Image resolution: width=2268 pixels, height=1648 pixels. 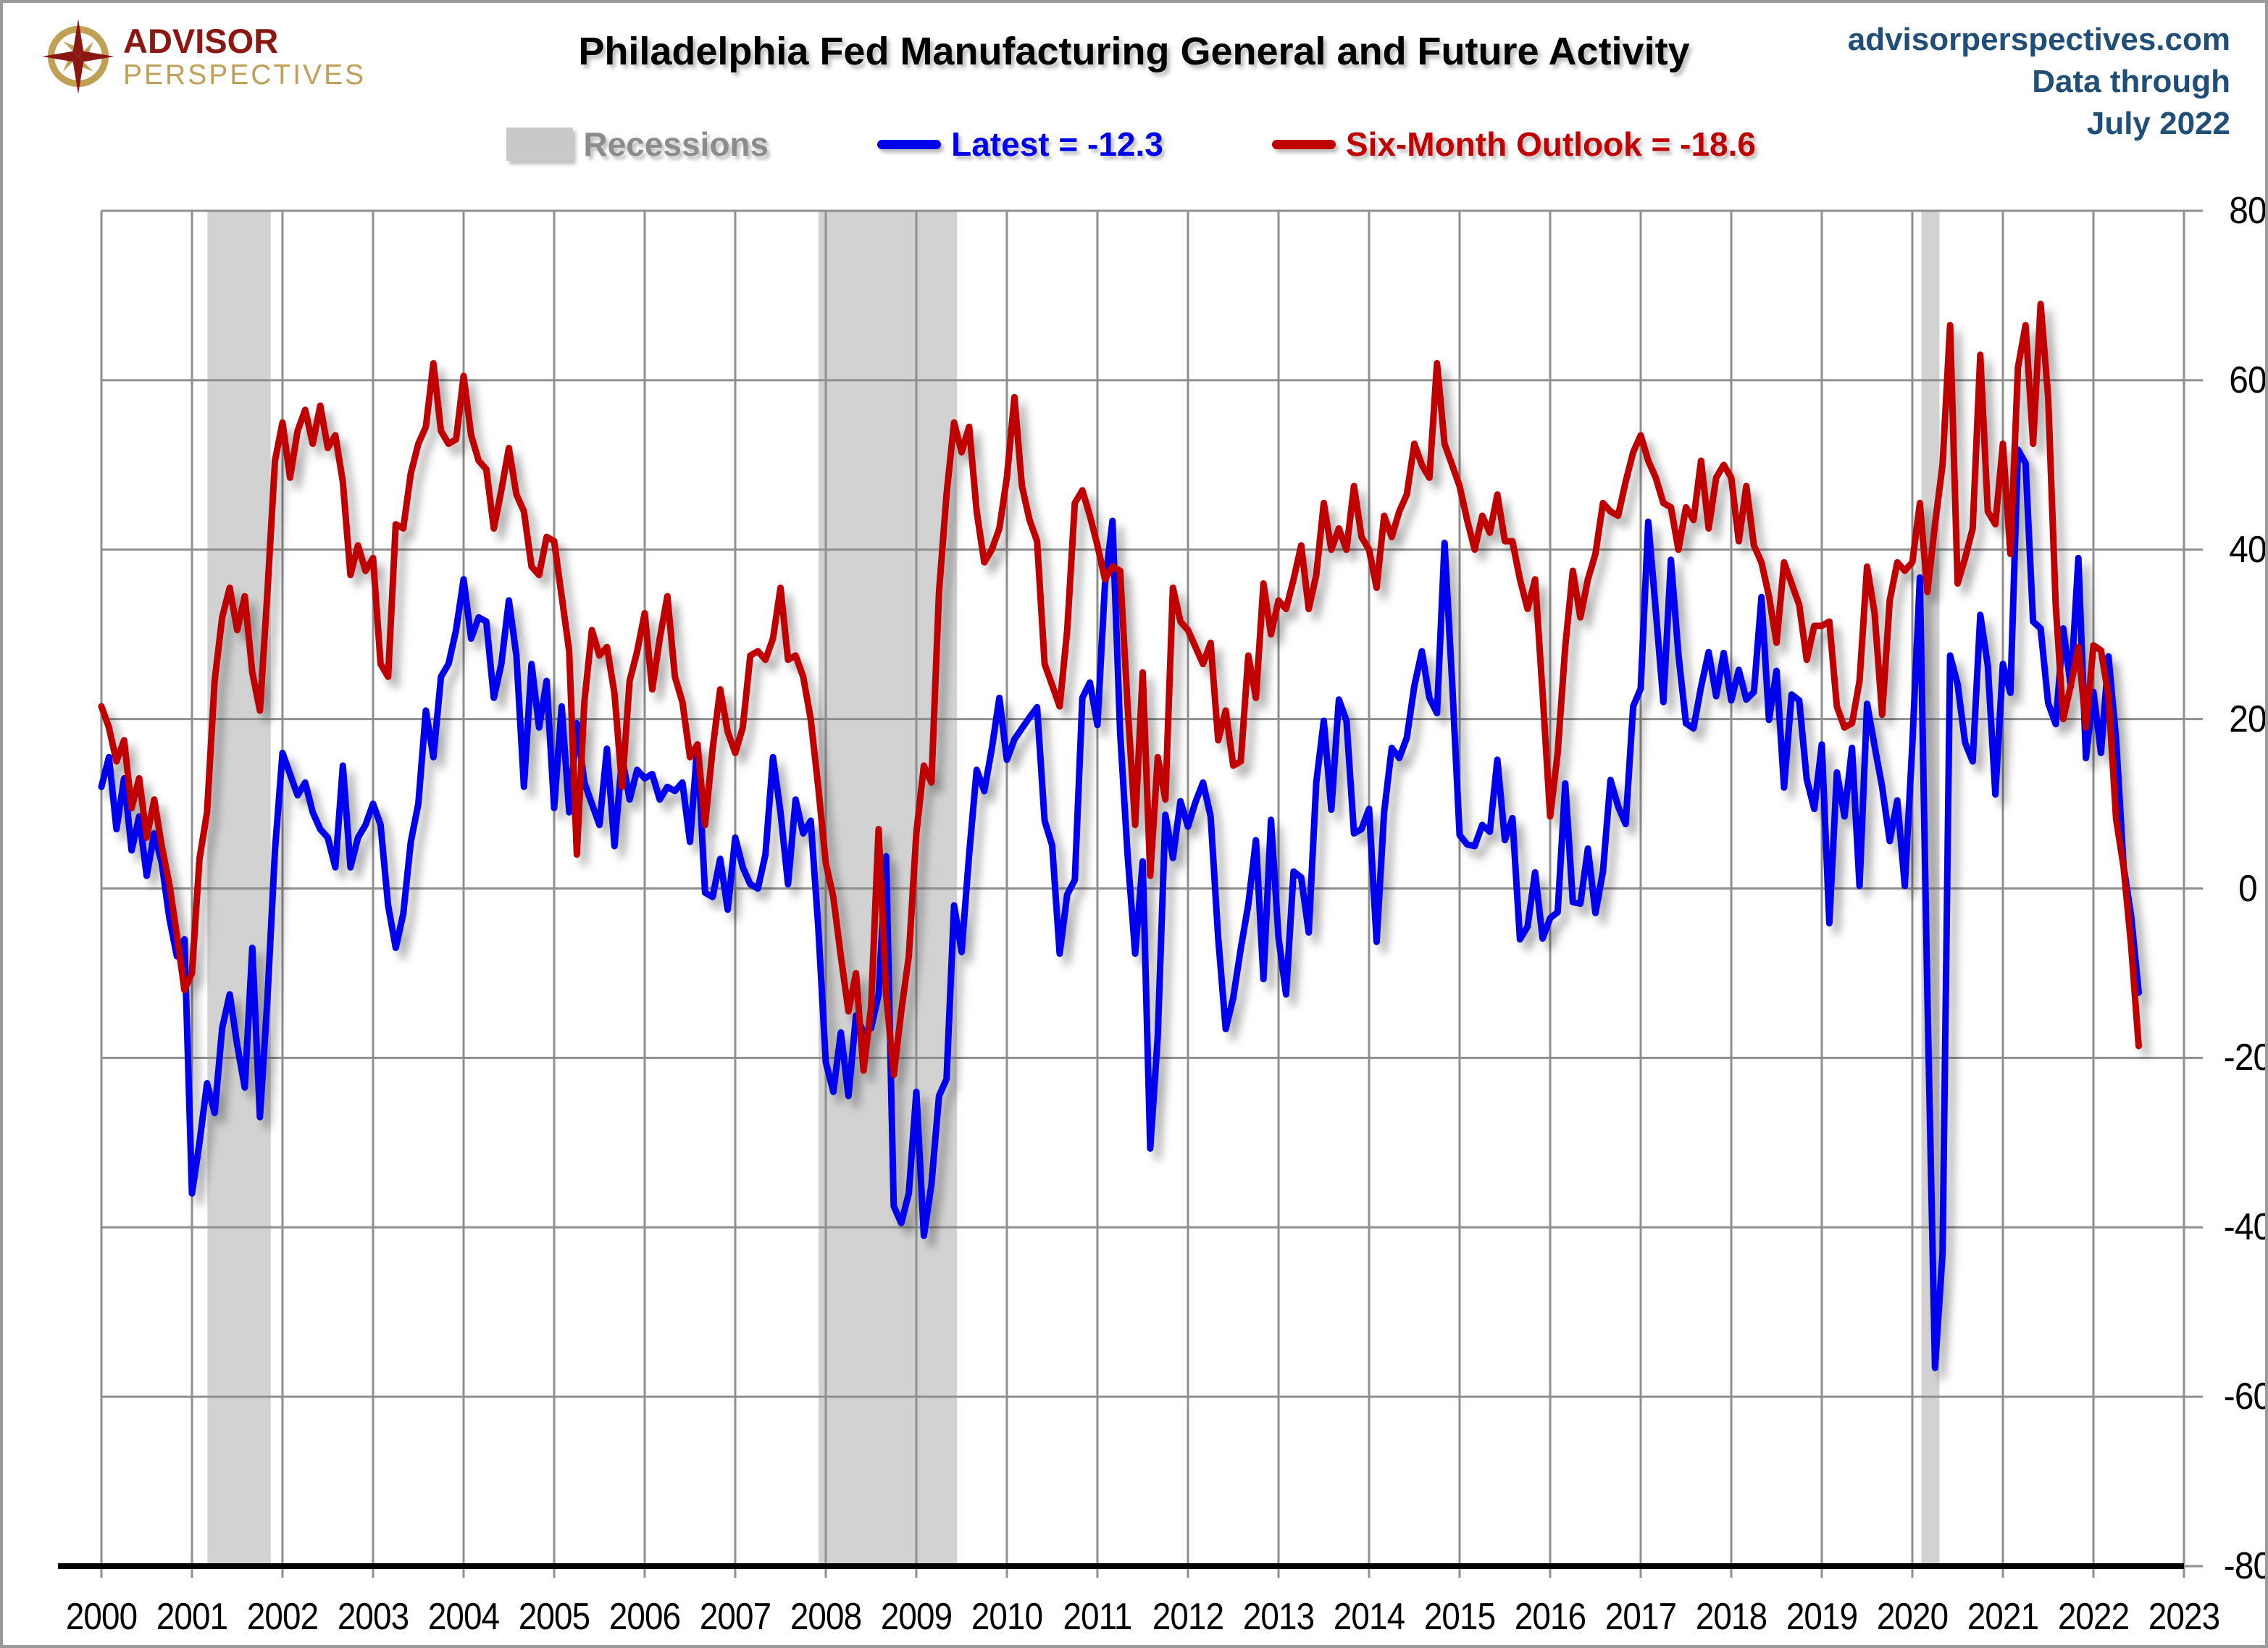 What do you see at coordinates (101, 1617) in the screenshot?
I see `x-tick-label: 2000` at bounding box center [101, 1617].